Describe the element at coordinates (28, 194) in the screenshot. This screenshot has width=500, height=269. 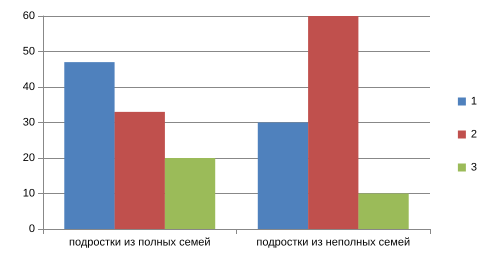
I see `y-tick-label: 10` at that location.